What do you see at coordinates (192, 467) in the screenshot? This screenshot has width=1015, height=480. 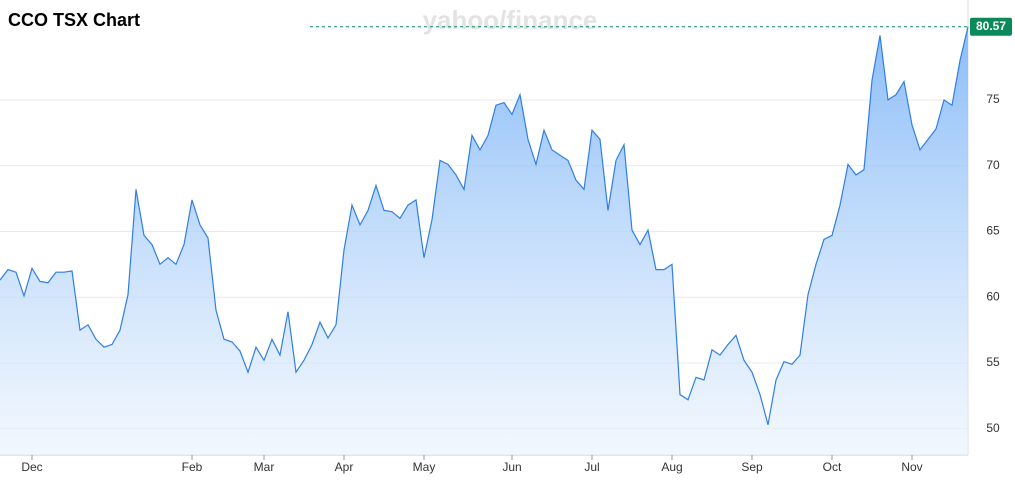 I see `x-tick-label: Feb` at bounding box center [192, 467].